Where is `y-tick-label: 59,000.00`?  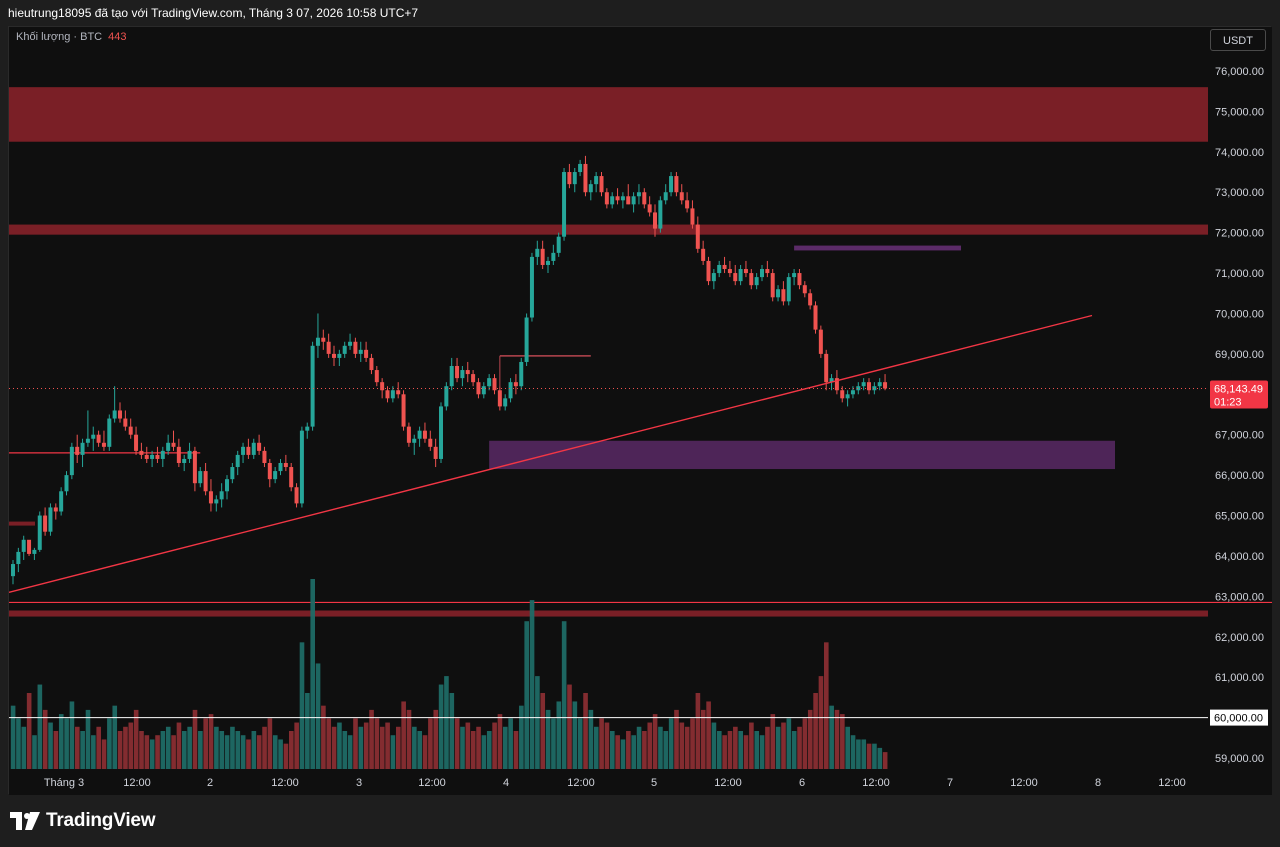 y-tick-label: 59,000.00 is located at coordinates (1239, 759).